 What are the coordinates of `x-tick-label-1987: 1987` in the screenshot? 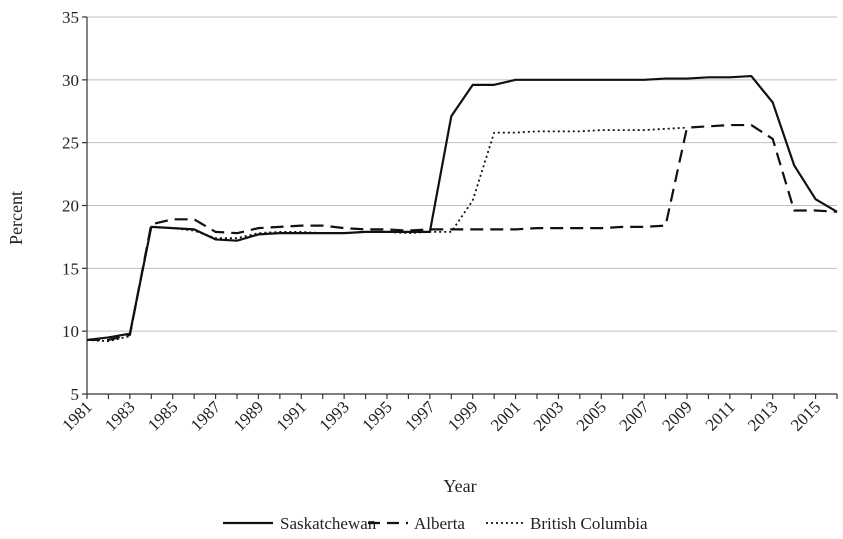 It's located at (206, 416).